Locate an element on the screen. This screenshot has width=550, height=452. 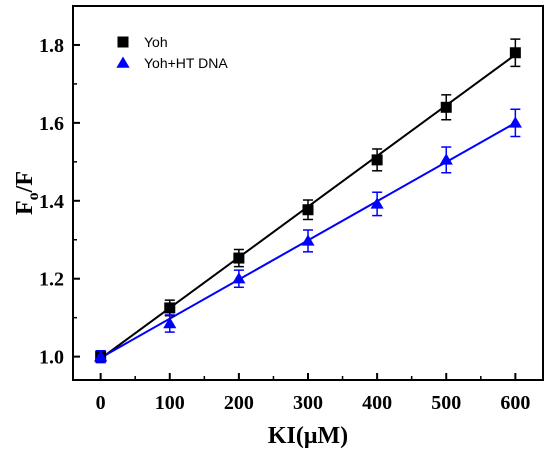
legend-label: Yoh is located at coordinates (156, 42).